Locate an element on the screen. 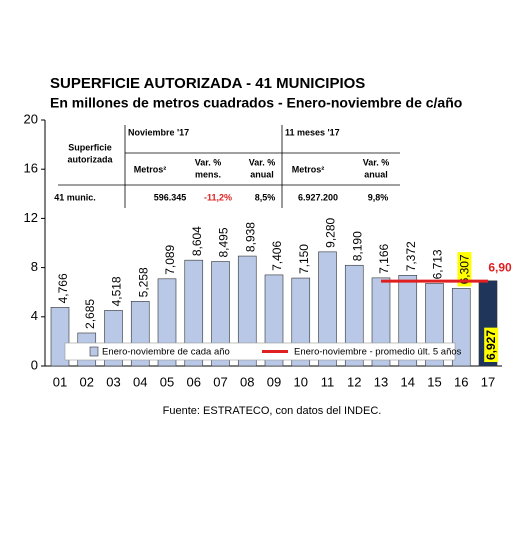 The width and height of the screenshot is (530, 535). x-tick-label: 05 is located at coordinates (167, 381).